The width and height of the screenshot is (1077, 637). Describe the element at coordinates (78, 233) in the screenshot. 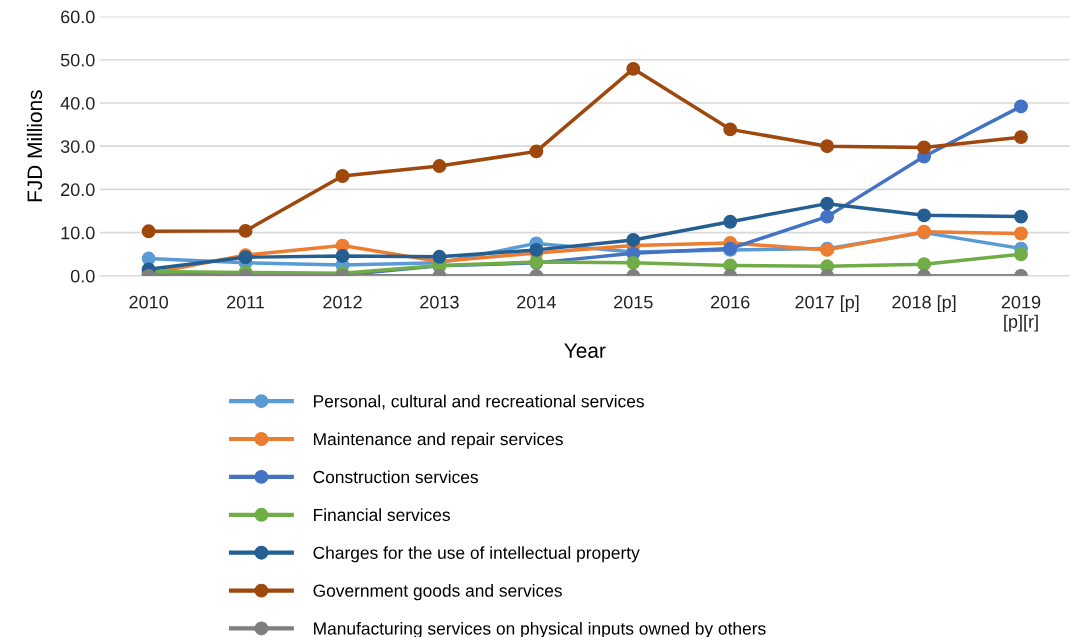

I see `y-tick-label: 10.0` at that location.